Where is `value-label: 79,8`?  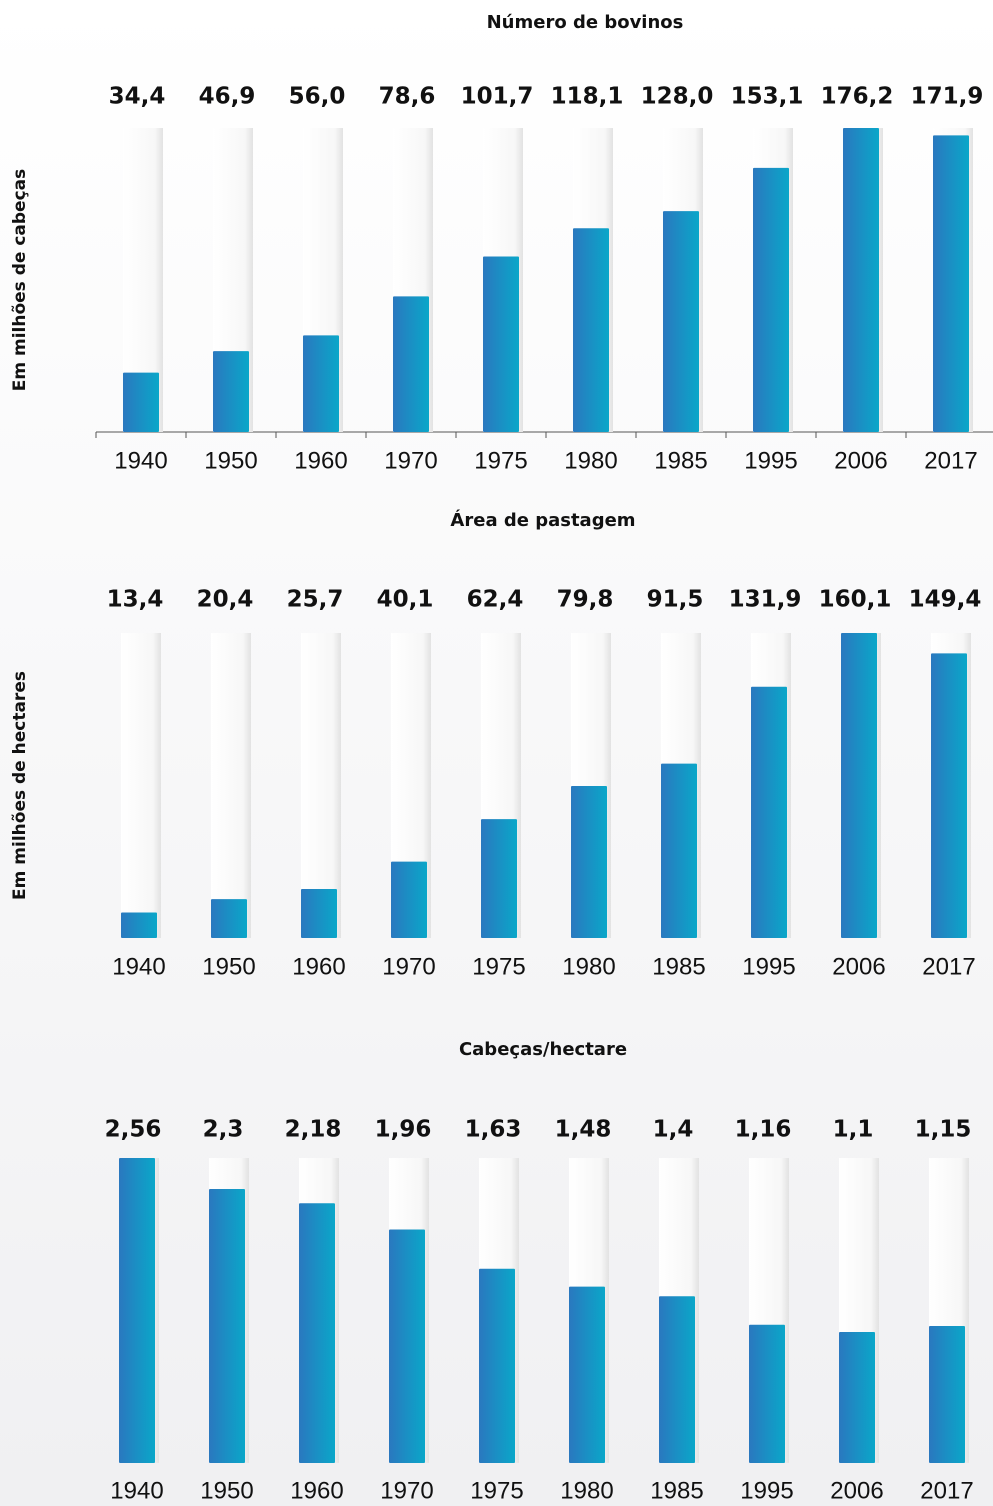 value-label: 79,8 is located at coordinates (585, 600).